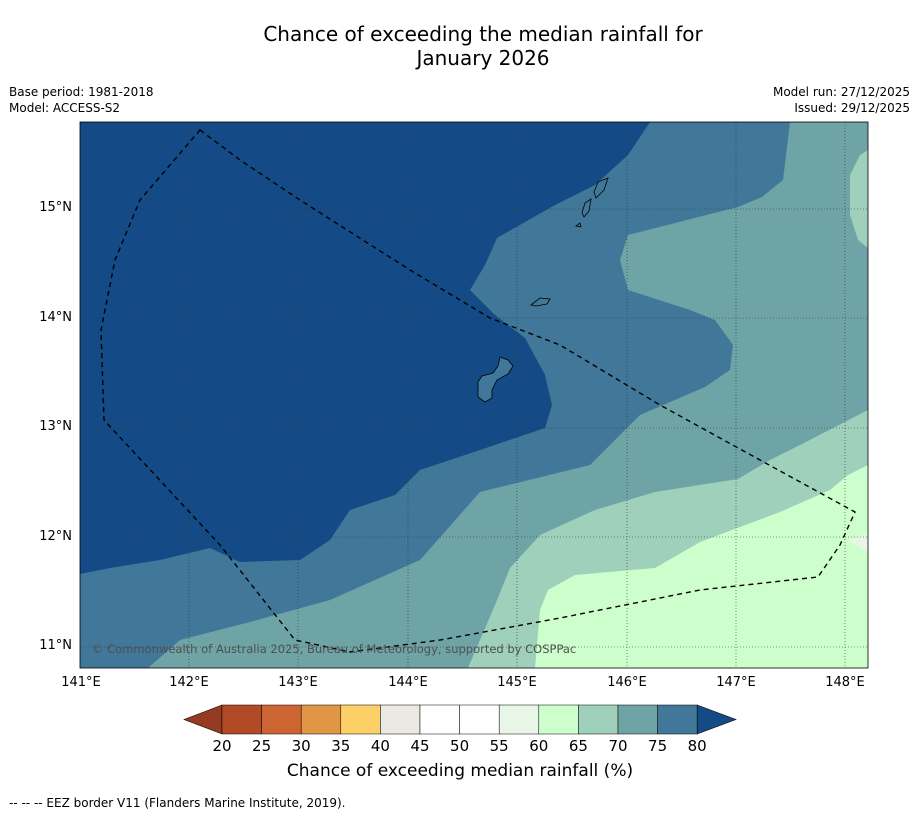 The height and width of the screenshot is (816, 919). What do you see at coordinates (298, 682) in the screenshot?
I see `lon-tick-143e: 143°E` at bounding box center [298, 682].